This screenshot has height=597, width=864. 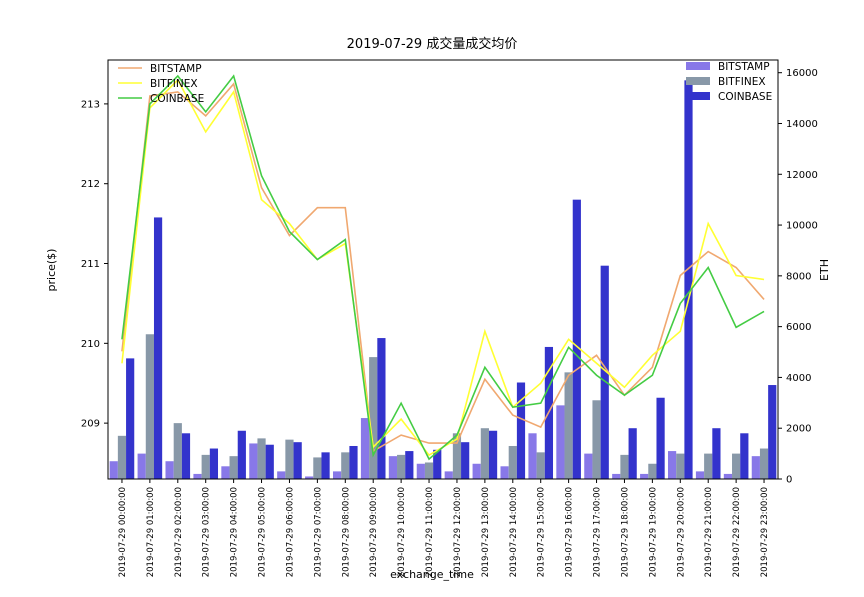 What do you see at coordinates (802, 73) in the screenshot?
I see `y-right-tick-label: 16000` at bounding box center [802, 73].